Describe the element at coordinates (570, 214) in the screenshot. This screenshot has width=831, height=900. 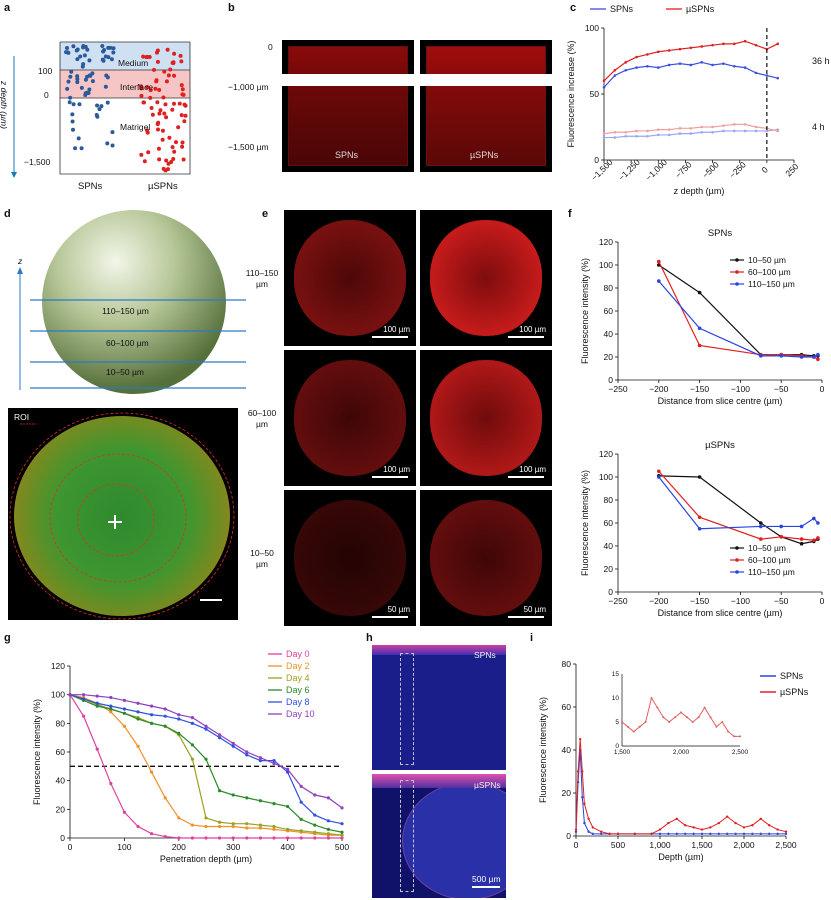
I see `panel-label-f: f` at that location.